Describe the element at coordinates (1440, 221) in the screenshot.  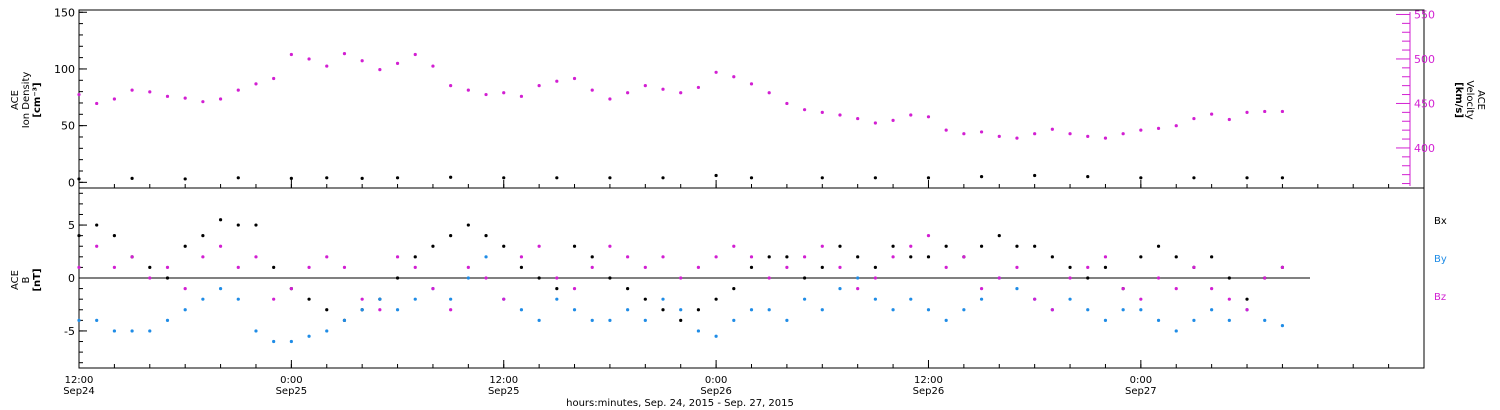
I see `legend-bx: Bx` at that location.